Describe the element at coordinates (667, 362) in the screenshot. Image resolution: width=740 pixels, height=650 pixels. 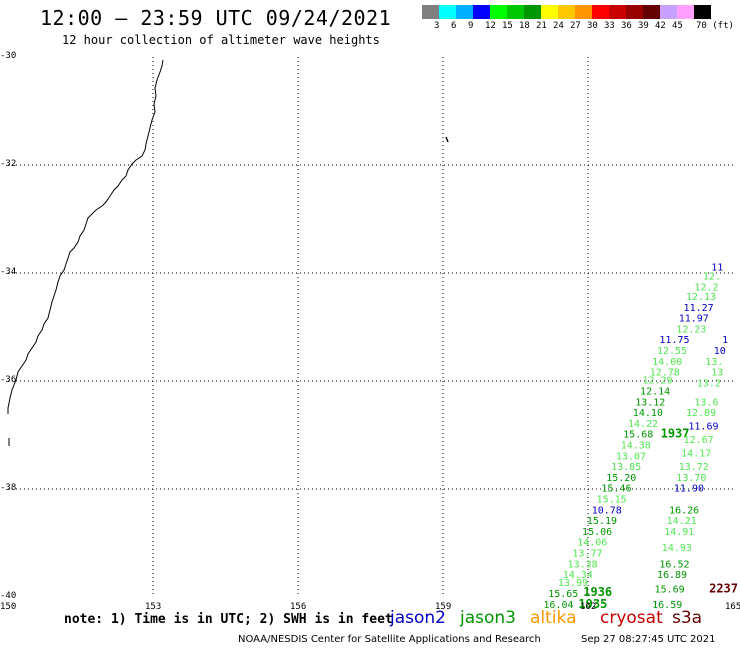
I see `wave-height-value: 14.00` at that location.